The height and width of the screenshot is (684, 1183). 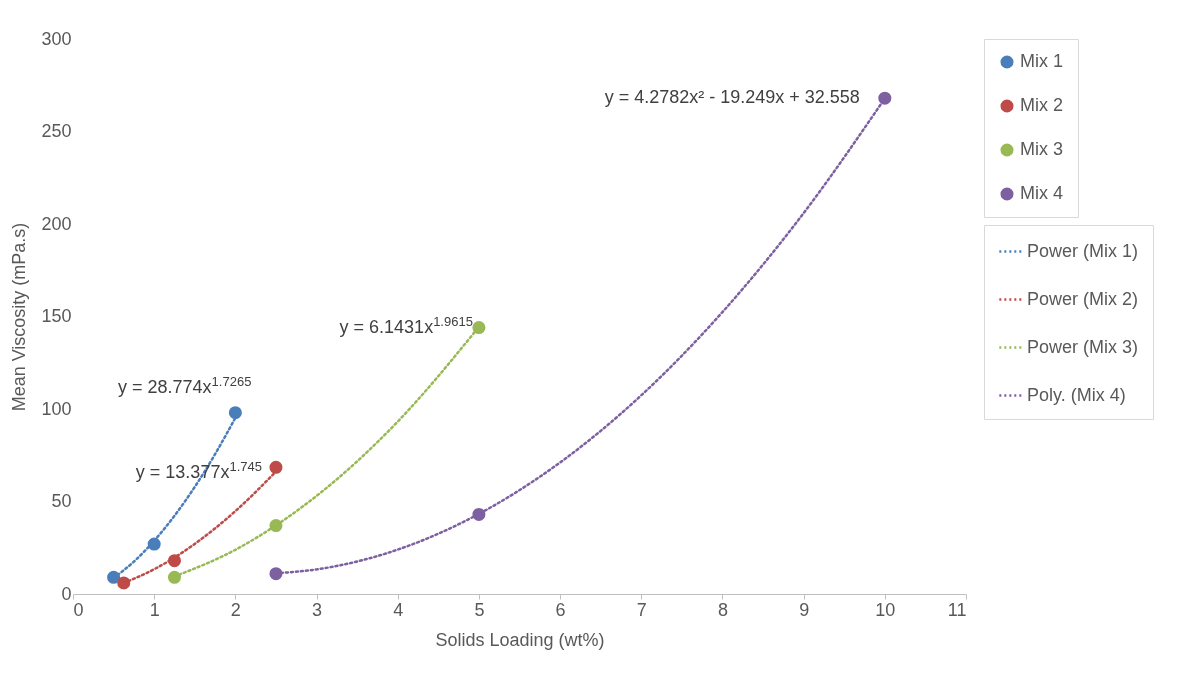 What do you see at coordinates (479, 609) in the screenshot?
I see `x-tick-label: 5` at bounding box center [479, 609].